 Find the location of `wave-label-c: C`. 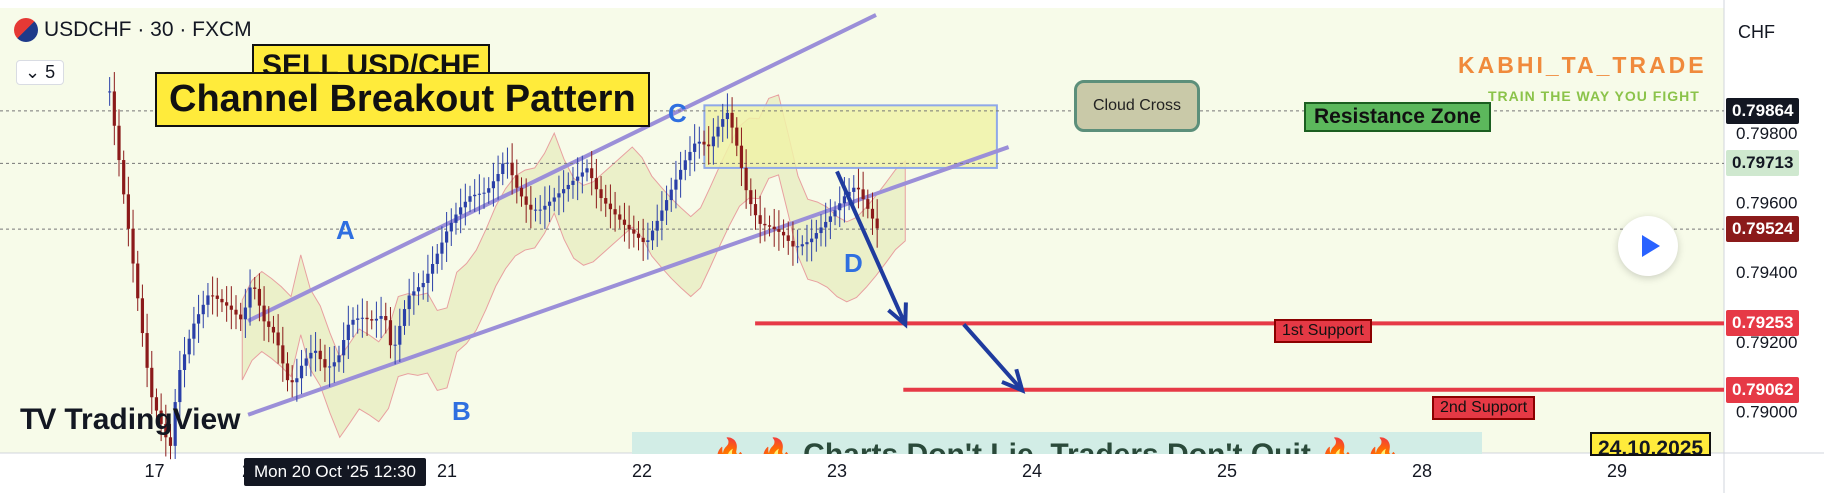

wave-label-c: C is located at coordinates (677, 113).